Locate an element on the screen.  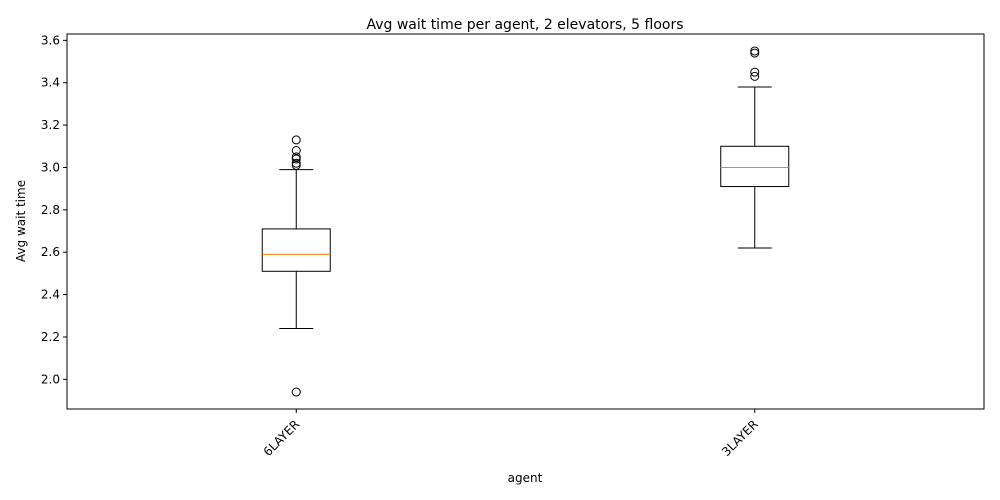
box-6LAYER is located at coordinates (296, 266).